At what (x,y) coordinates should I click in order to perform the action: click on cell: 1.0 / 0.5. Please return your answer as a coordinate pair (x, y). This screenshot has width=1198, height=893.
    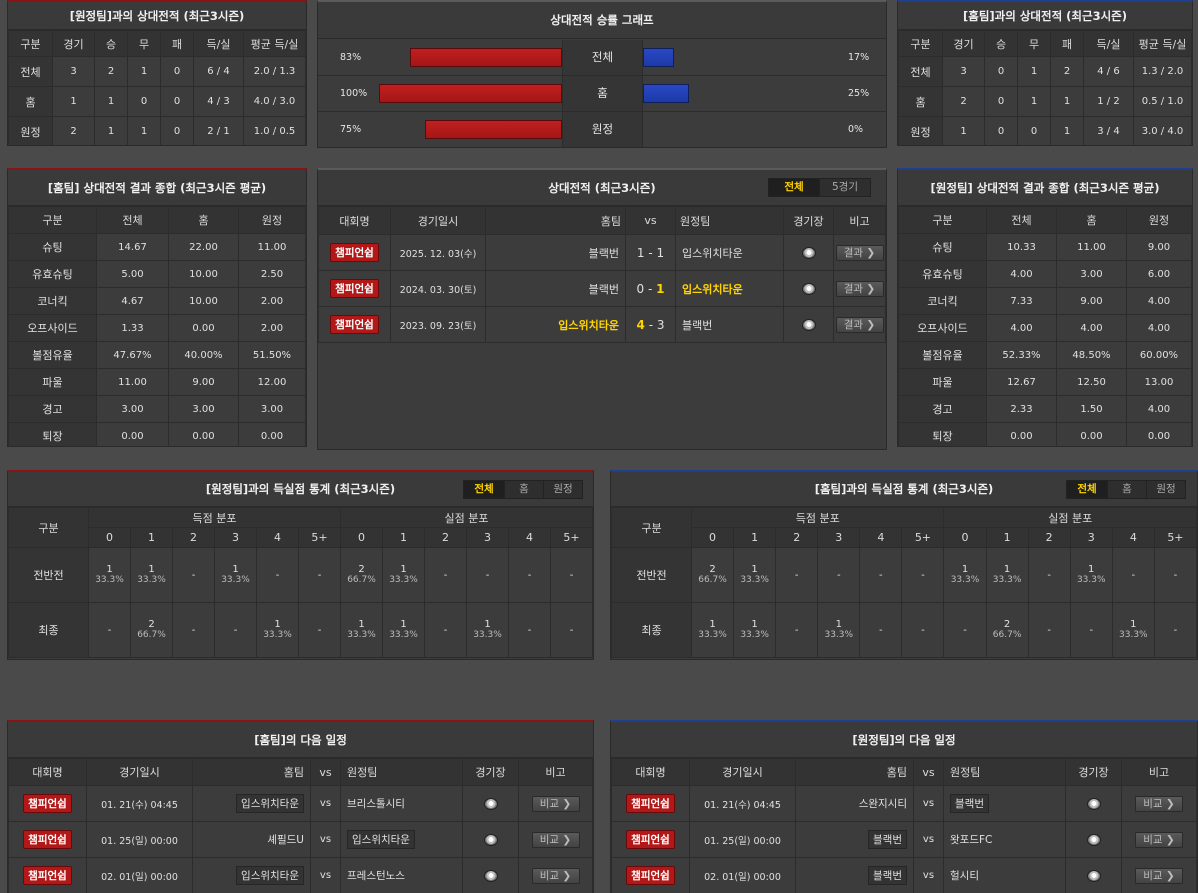
    Looking at the image, I should click on (274, 130).